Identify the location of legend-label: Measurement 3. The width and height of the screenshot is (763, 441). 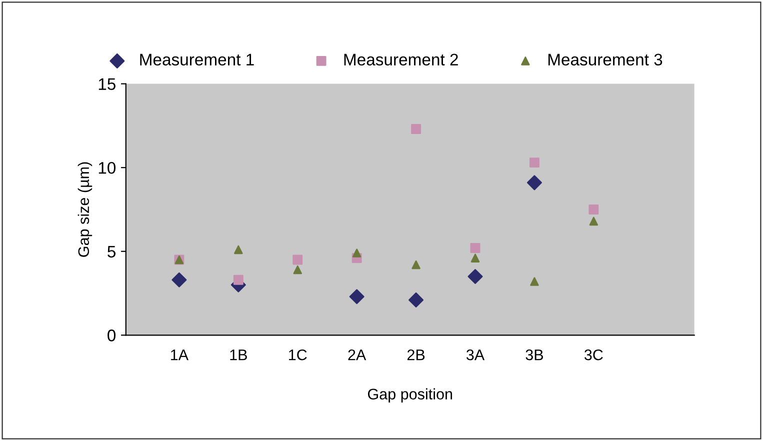
(605, 60).